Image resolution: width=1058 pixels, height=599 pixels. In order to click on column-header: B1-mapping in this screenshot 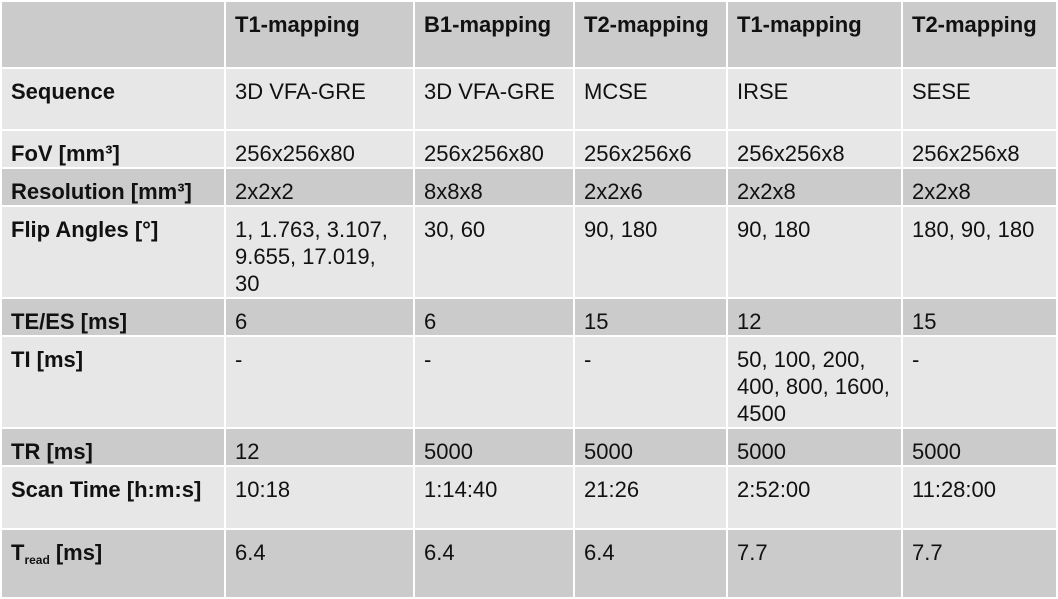, I will do `click(494, 34)`.